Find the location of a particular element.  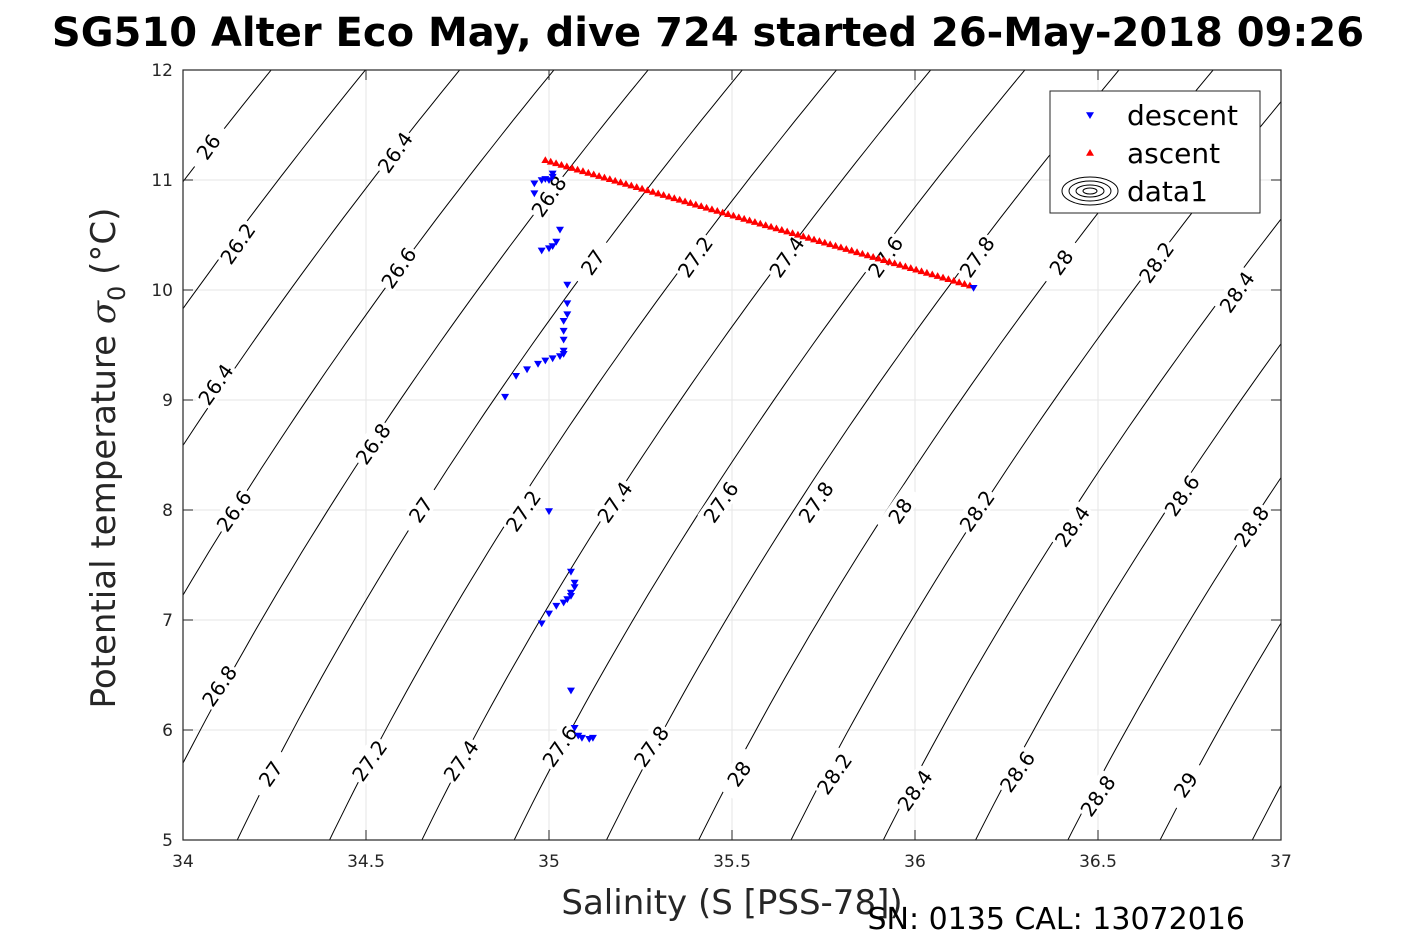

legend-box is located at coordinates (1155, 152).